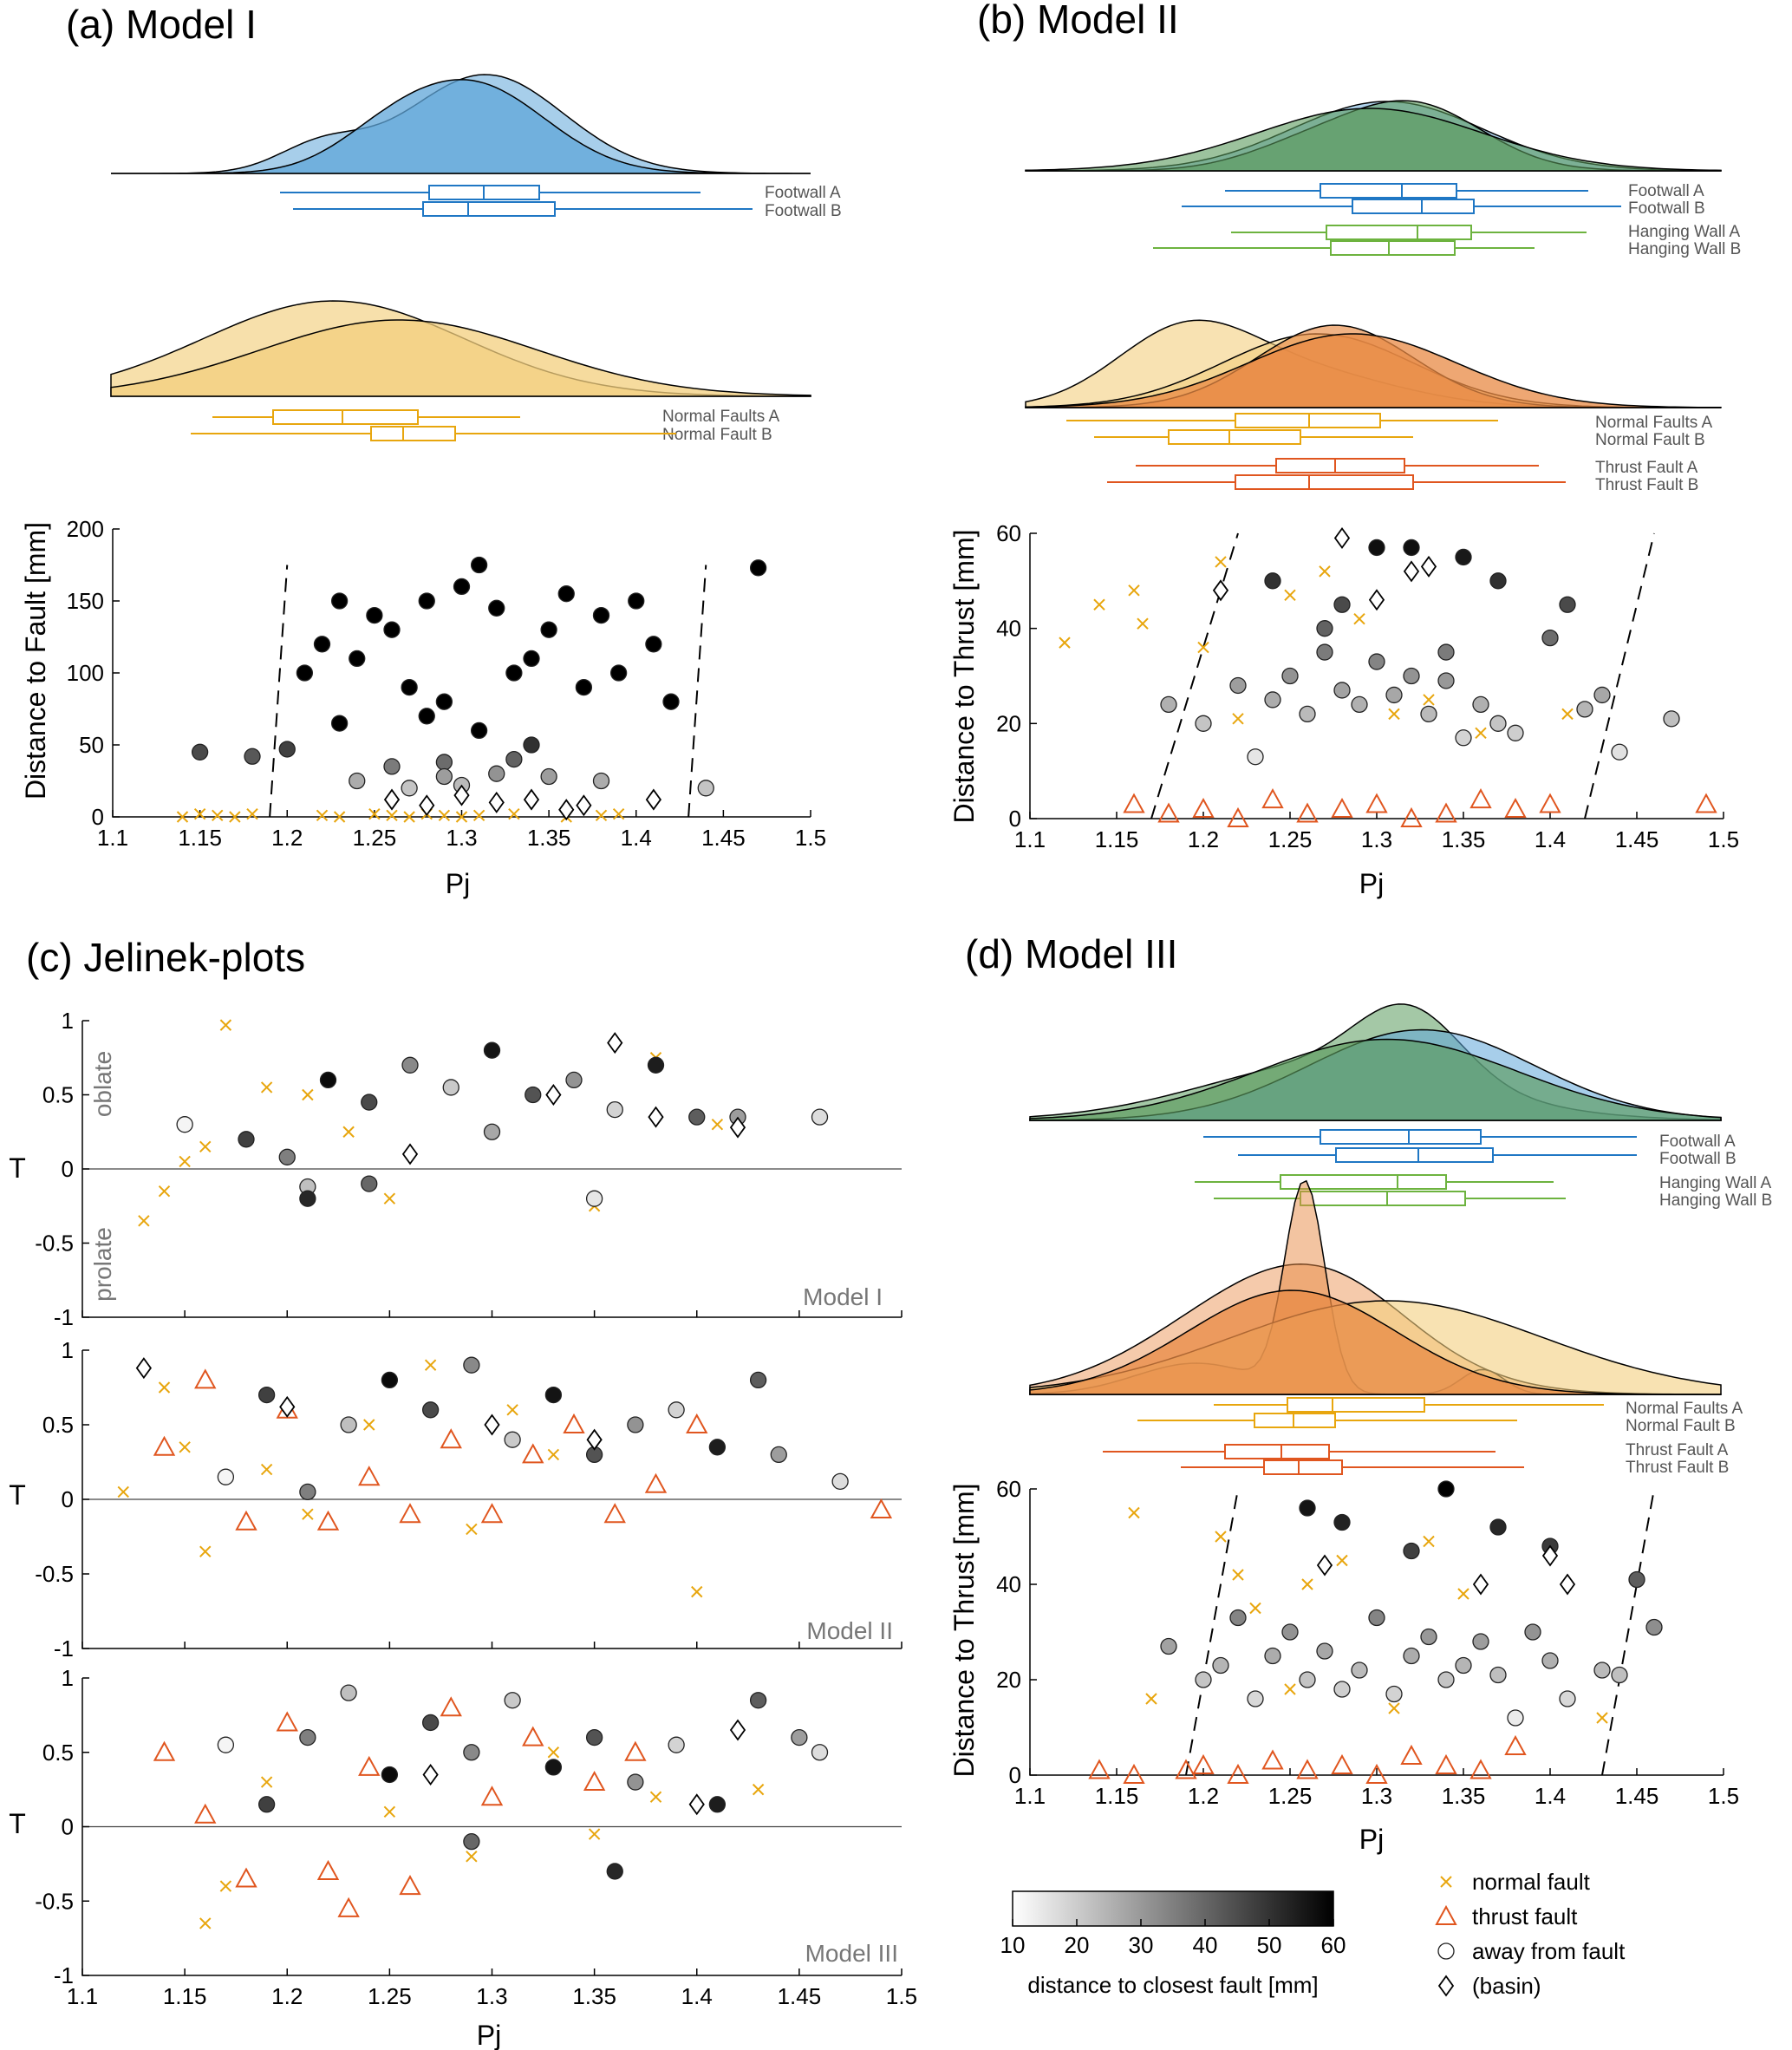 The image size is (1792, 2050). What do you see at coordinates (1173, 1908) in the screenshot?
I see `colorbar` at bounding box center [1173, 1908].